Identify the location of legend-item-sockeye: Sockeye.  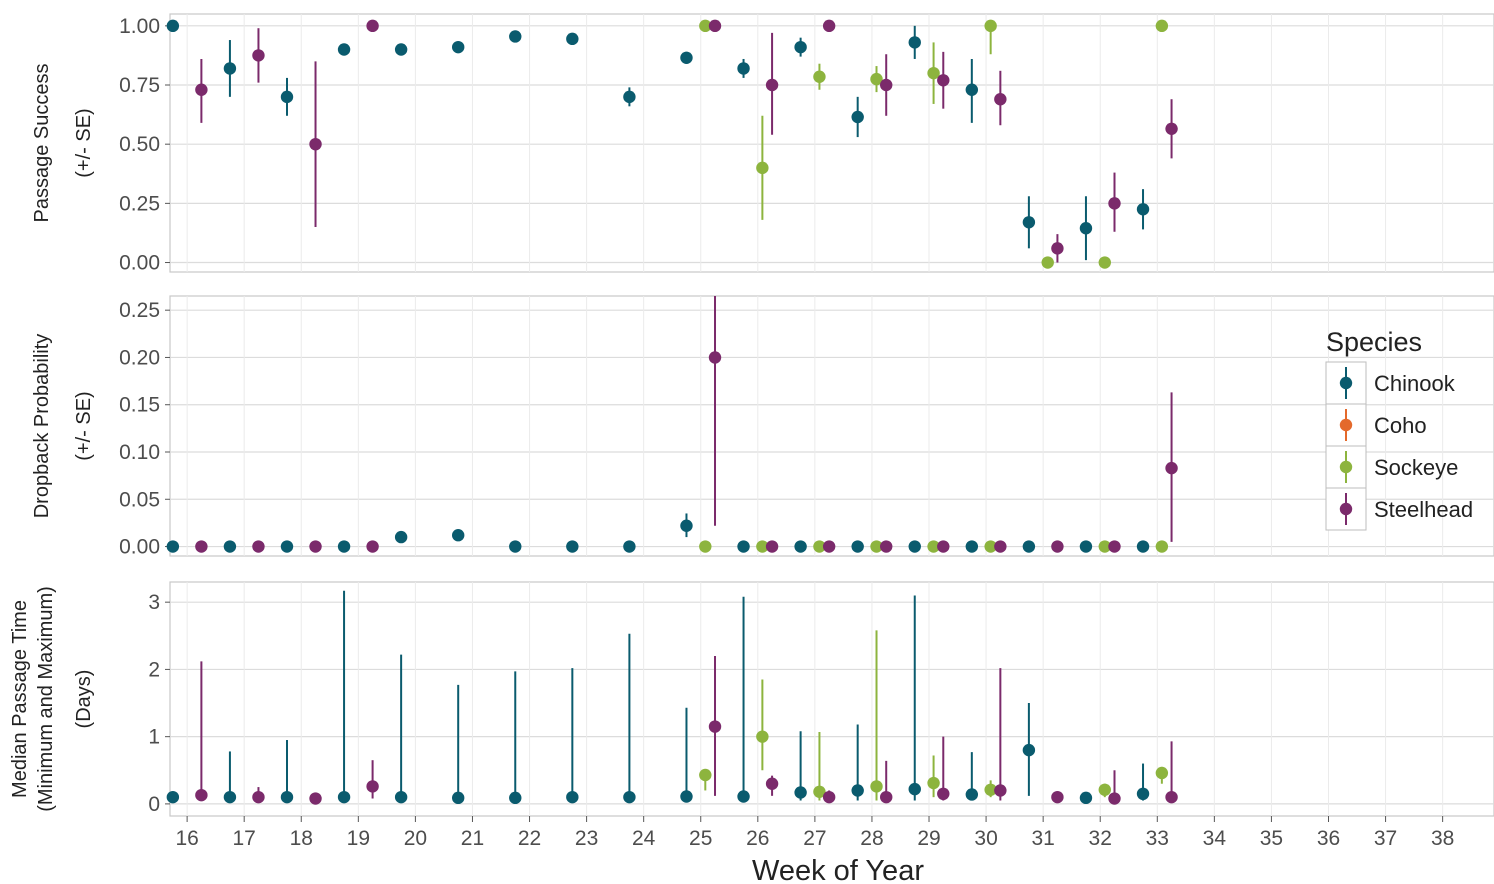
(1391, 467).